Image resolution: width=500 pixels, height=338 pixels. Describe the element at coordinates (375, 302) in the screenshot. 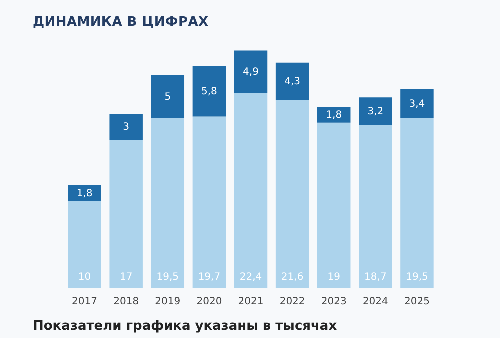

I see `x-tick-label: 2024` at that location.